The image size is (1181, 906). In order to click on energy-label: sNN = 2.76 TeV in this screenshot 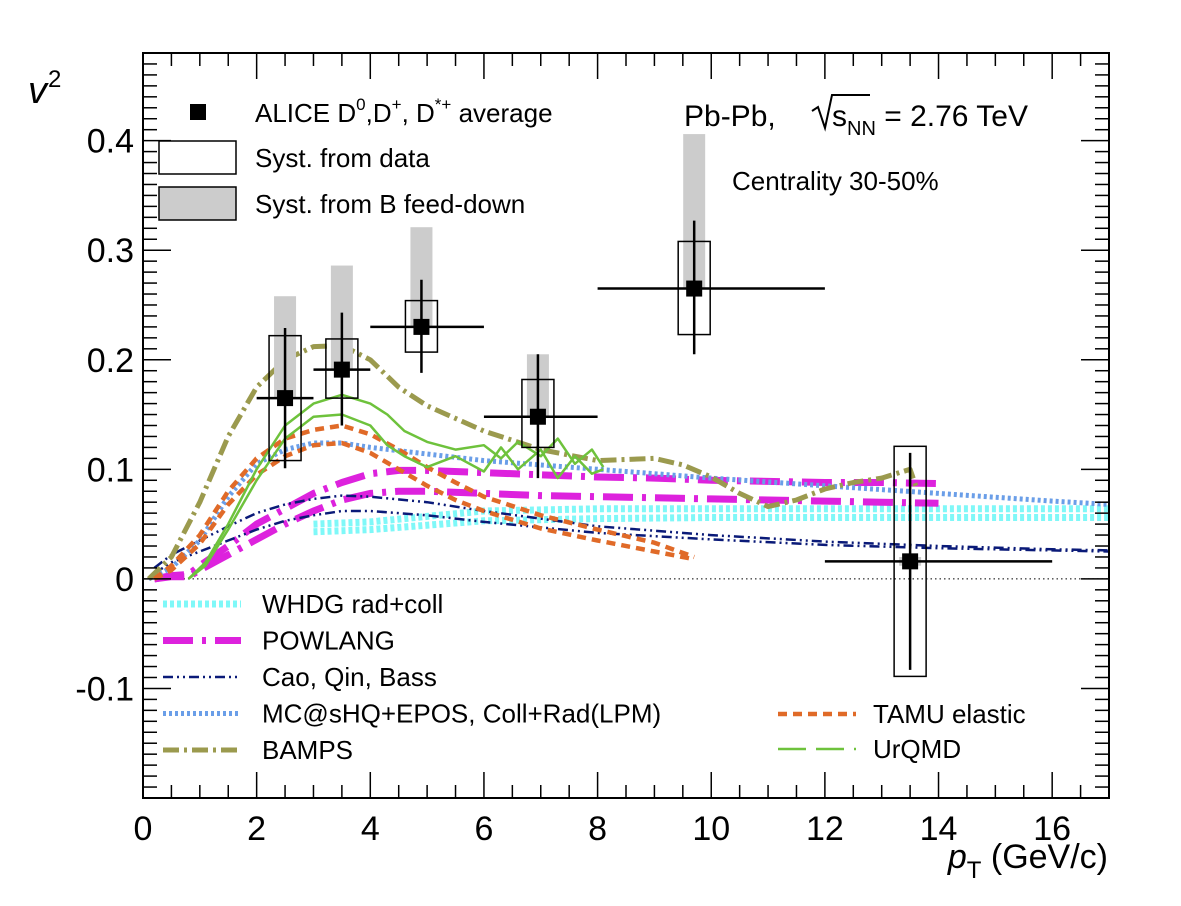, I will do `click(930, 120)`.